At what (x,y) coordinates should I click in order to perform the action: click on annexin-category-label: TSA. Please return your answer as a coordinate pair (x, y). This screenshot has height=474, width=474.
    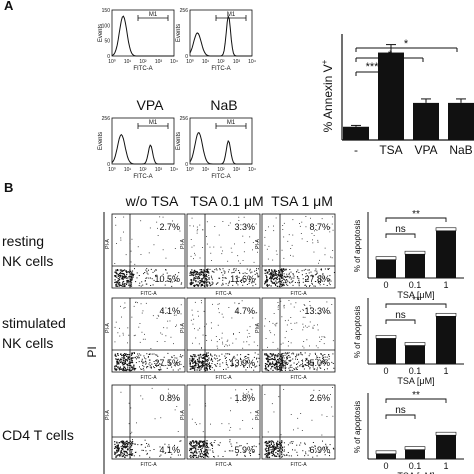
    Looking at the image, I should click on (390, 150).